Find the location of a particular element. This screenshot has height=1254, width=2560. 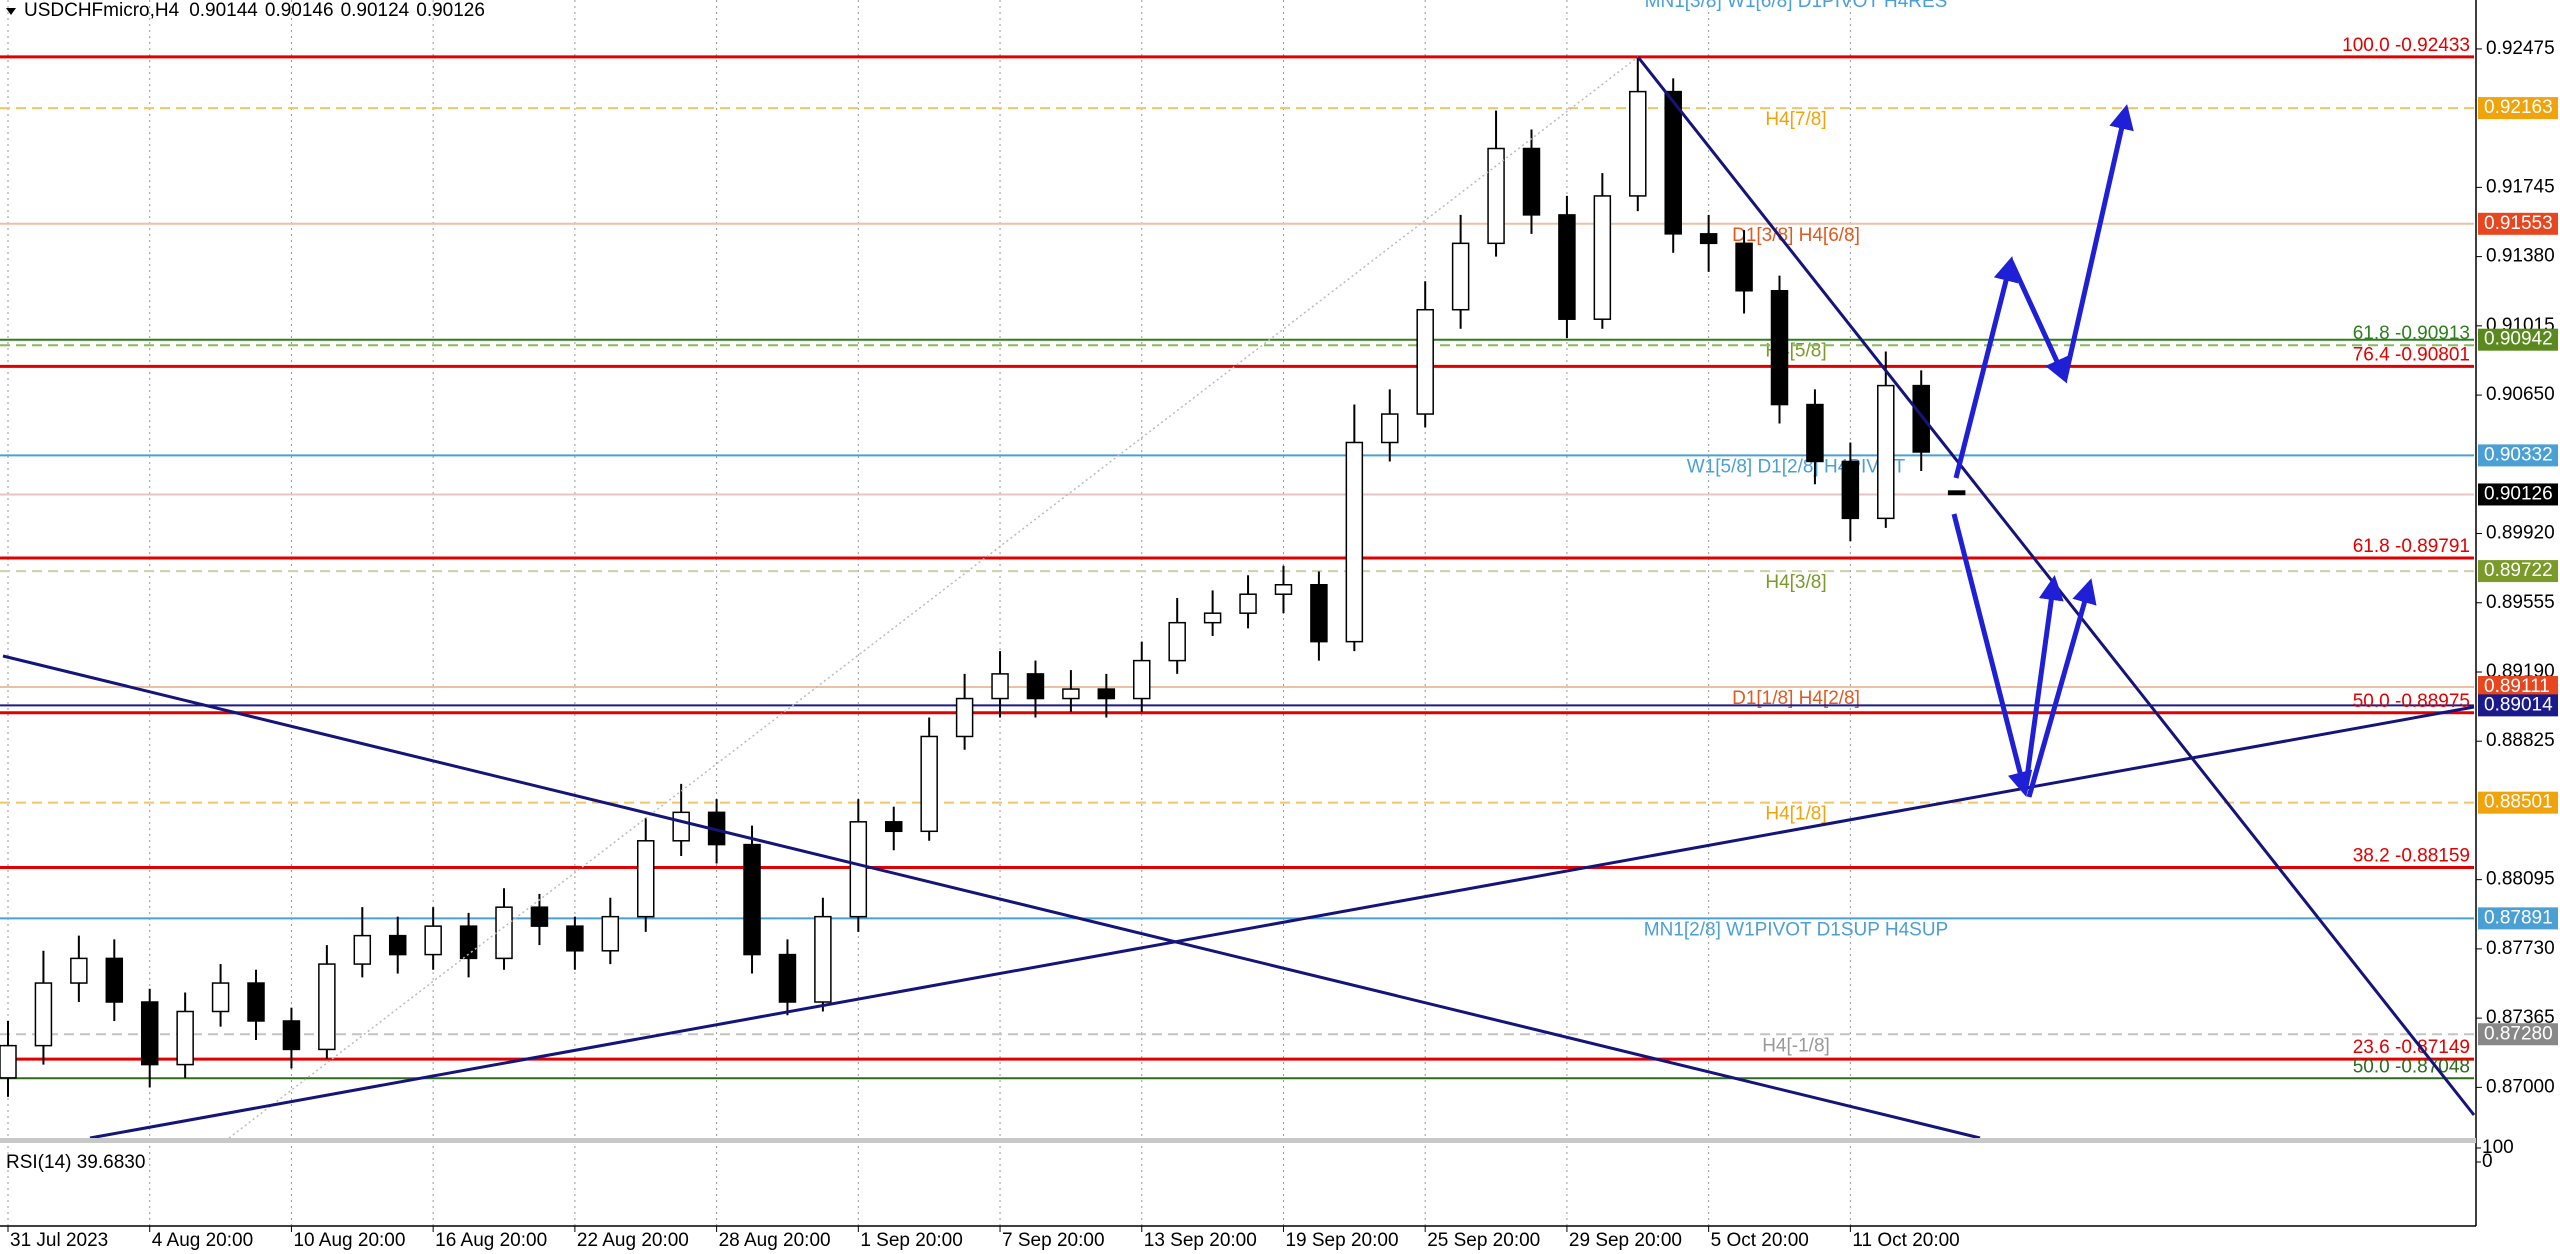

fibo-label: 61.8 -0.90913 is located at coordinates (2411, 333).